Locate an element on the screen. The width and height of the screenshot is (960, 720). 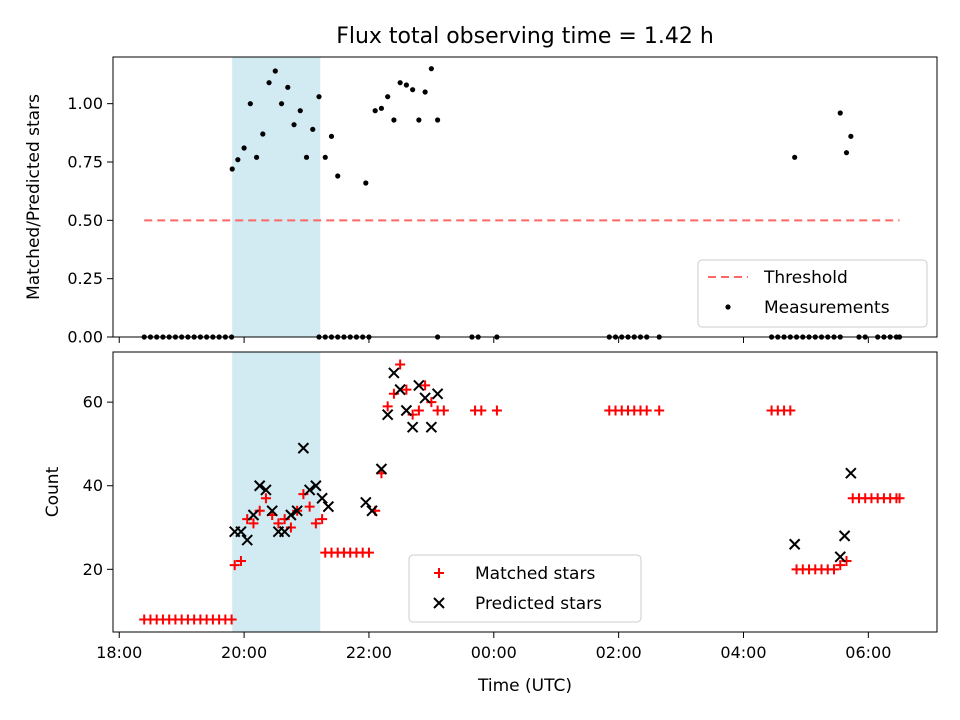
x-tick-label: 04:00 is located at coordinates (743, 652).